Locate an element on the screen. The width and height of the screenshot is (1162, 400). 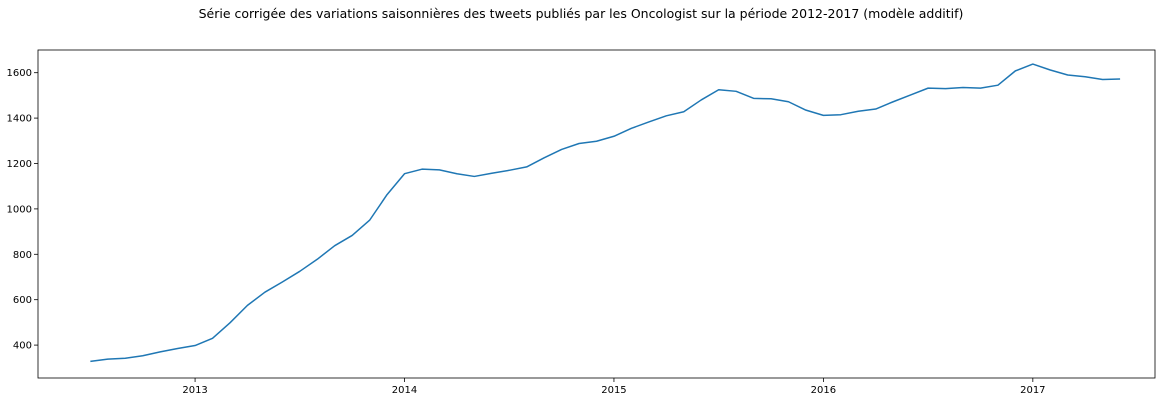
x-axis: 2013 2014 2015 2016 2017 is located at coordinates (614, 387).